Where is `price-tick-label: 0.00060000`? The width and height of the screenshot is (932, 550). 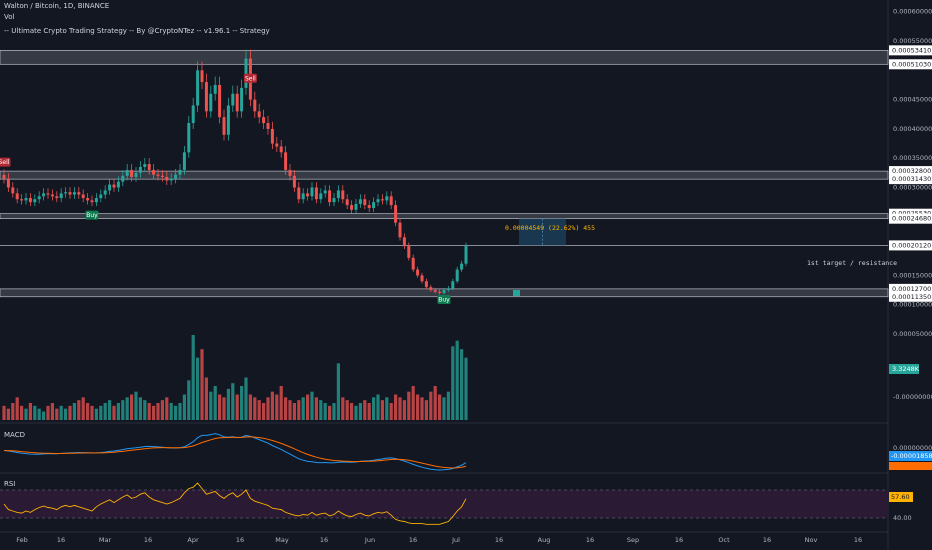 price-tick-label: 0.00060000 is located at coordinates (912, 12).